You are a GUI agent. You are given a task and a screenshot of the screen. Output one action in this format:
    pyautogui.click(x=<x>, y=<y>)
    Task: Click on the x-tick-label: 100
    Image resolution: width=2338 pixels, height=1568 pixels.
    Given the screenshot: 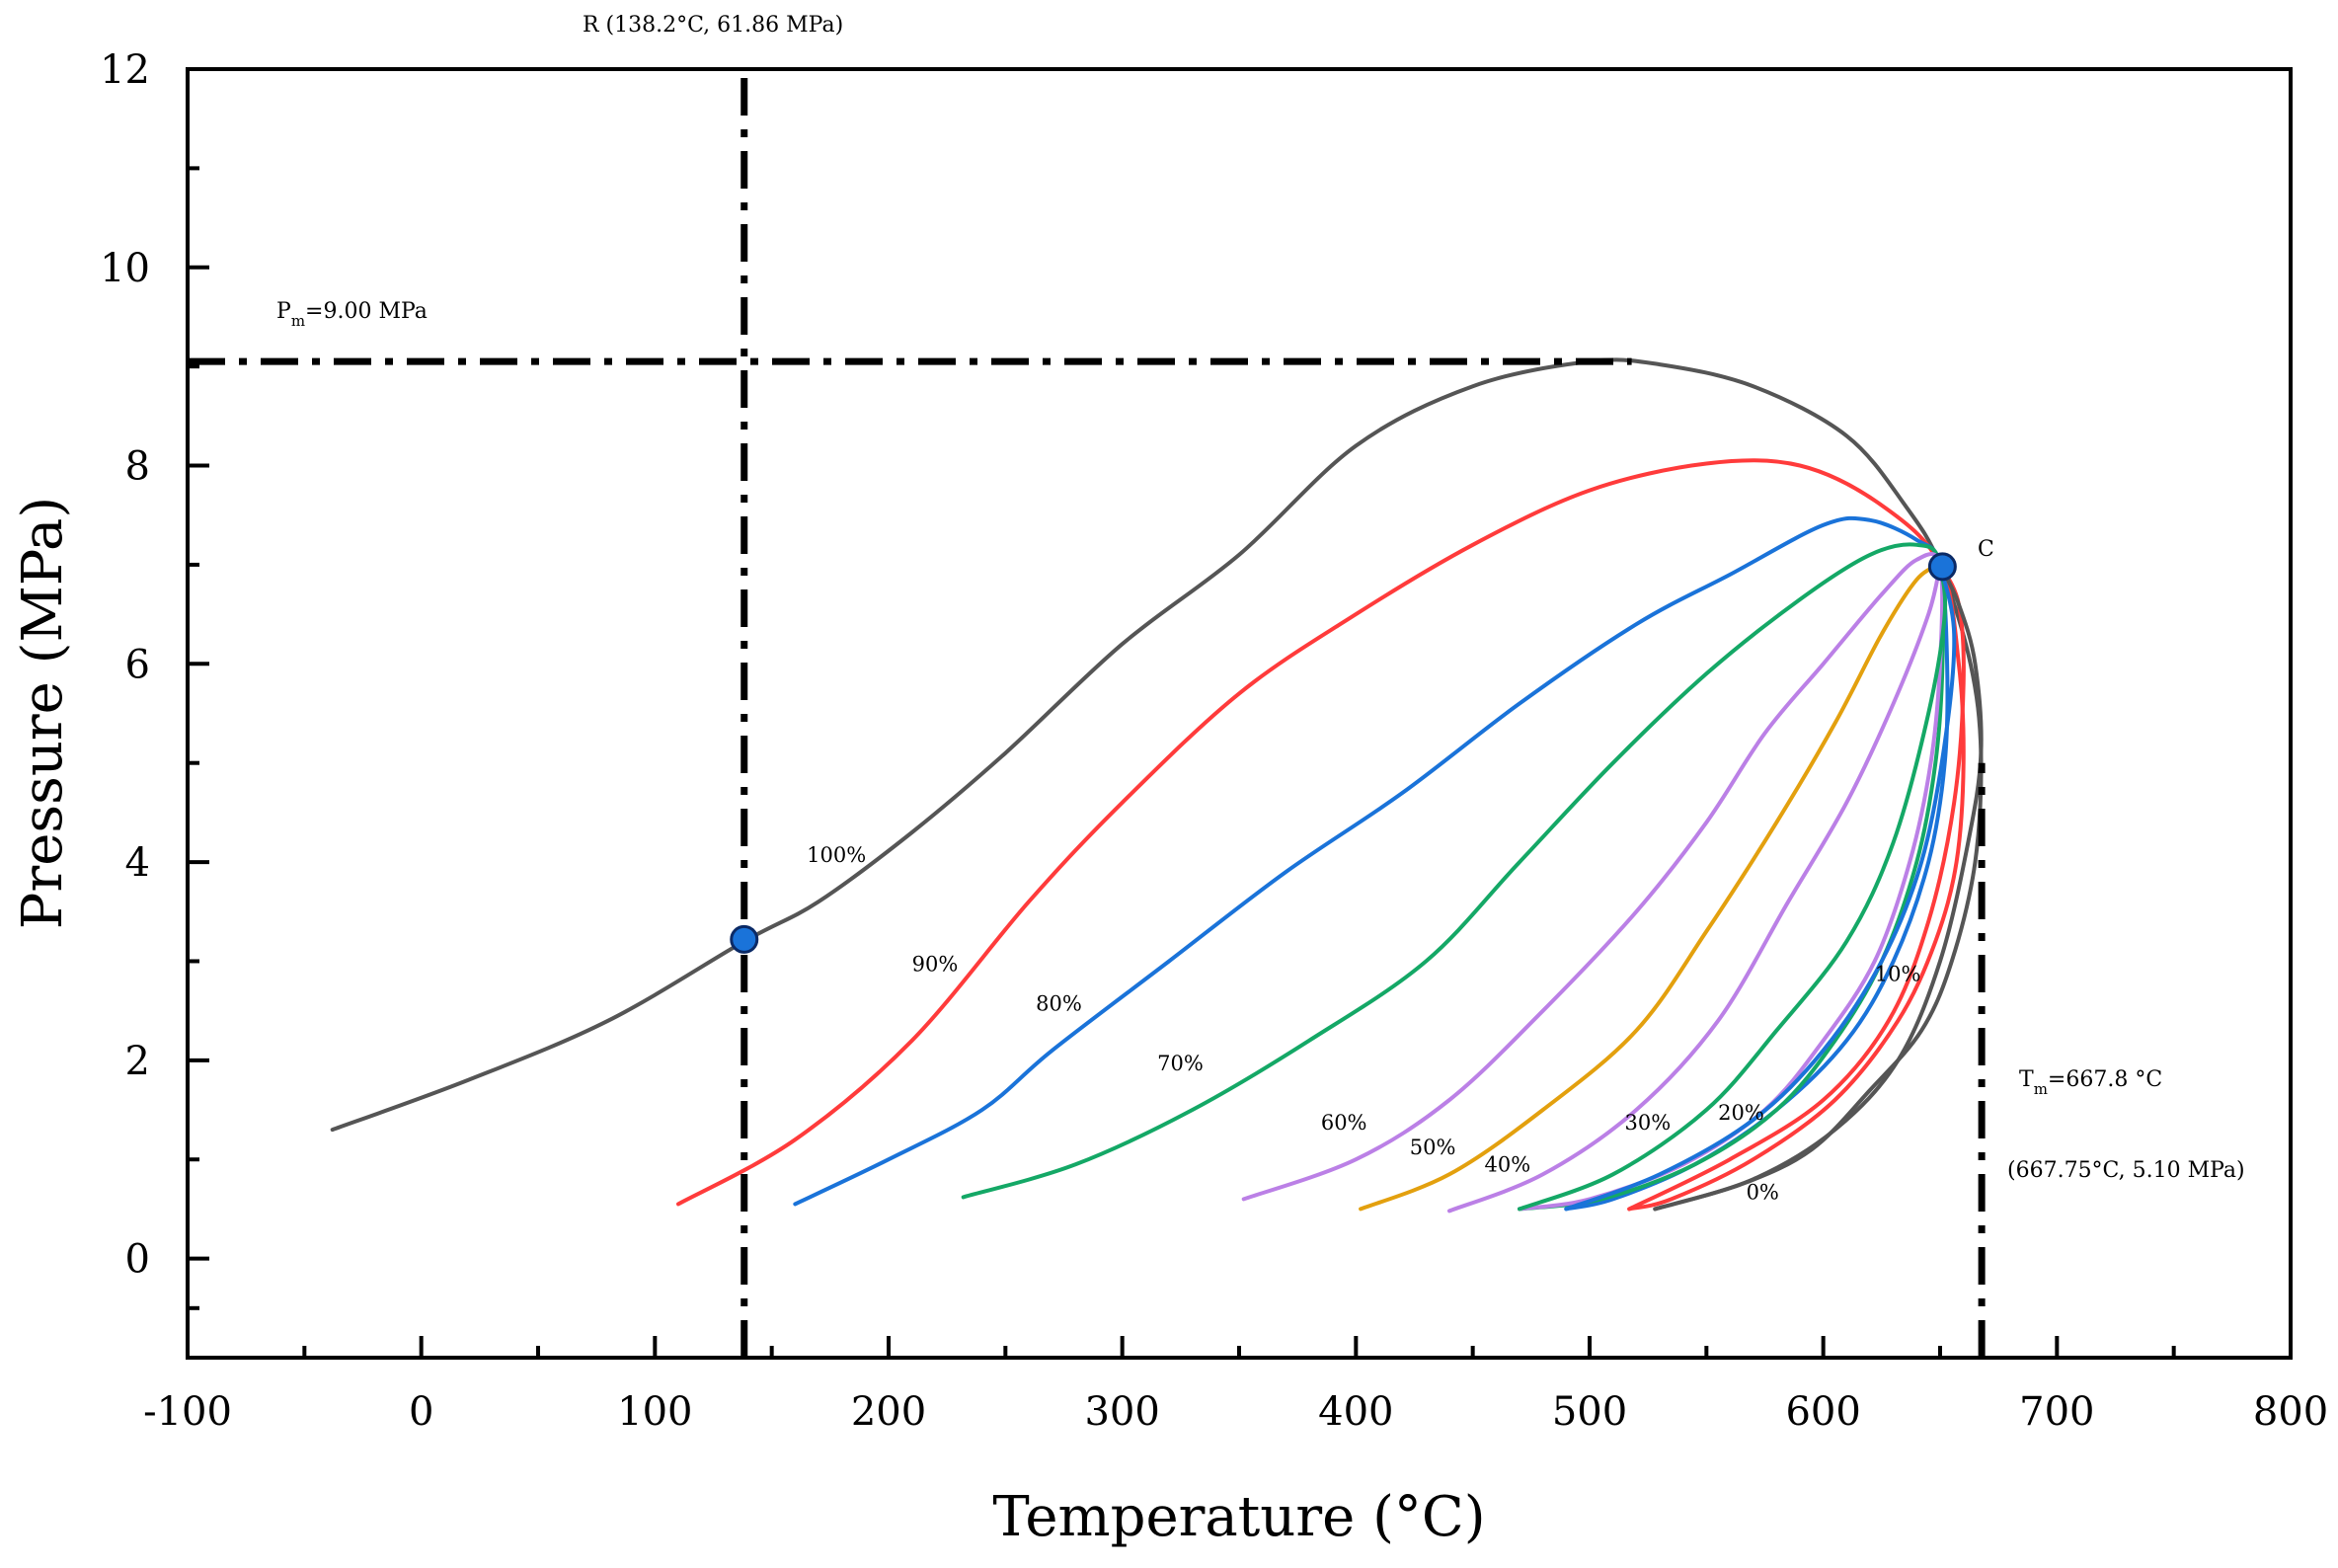 What is the action you would take?
    pyautogui.click(x=654, y=1412)
    